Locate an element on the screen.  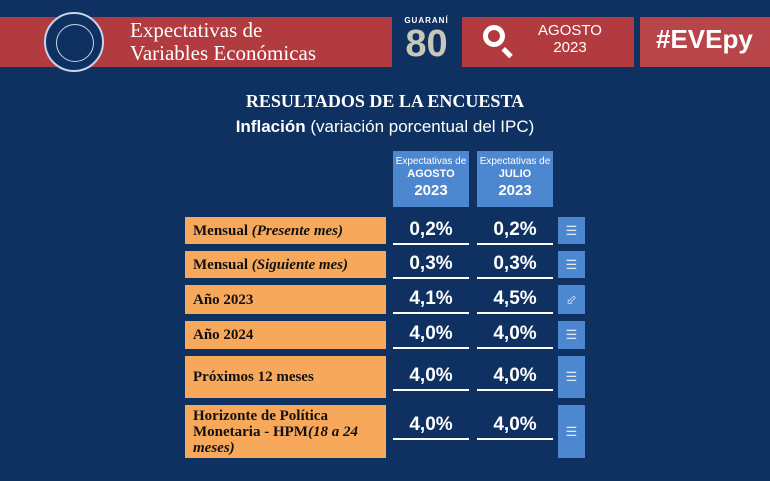
column-header-agosto: Expectativas de AGOSTO 2023 is located at coordinates (431, 179).